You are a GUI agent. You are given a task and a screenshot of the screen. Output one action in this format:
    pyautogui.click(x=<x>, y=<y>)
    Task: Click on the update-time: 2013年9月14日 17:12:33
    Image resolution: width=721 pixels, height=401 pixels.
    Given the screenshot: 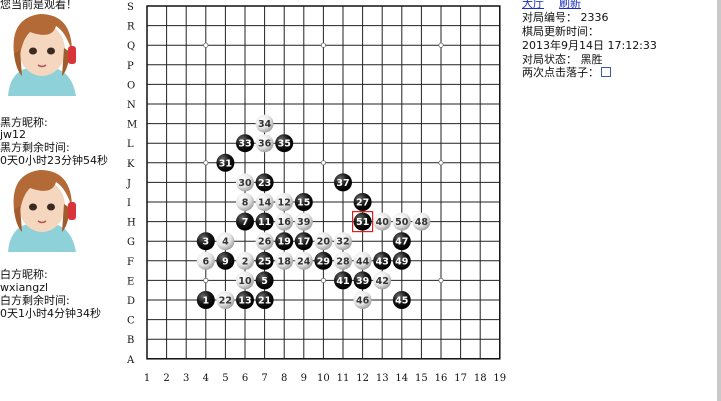 What is the action you would take?
    pyautogui.click(x=589, y=45)
    